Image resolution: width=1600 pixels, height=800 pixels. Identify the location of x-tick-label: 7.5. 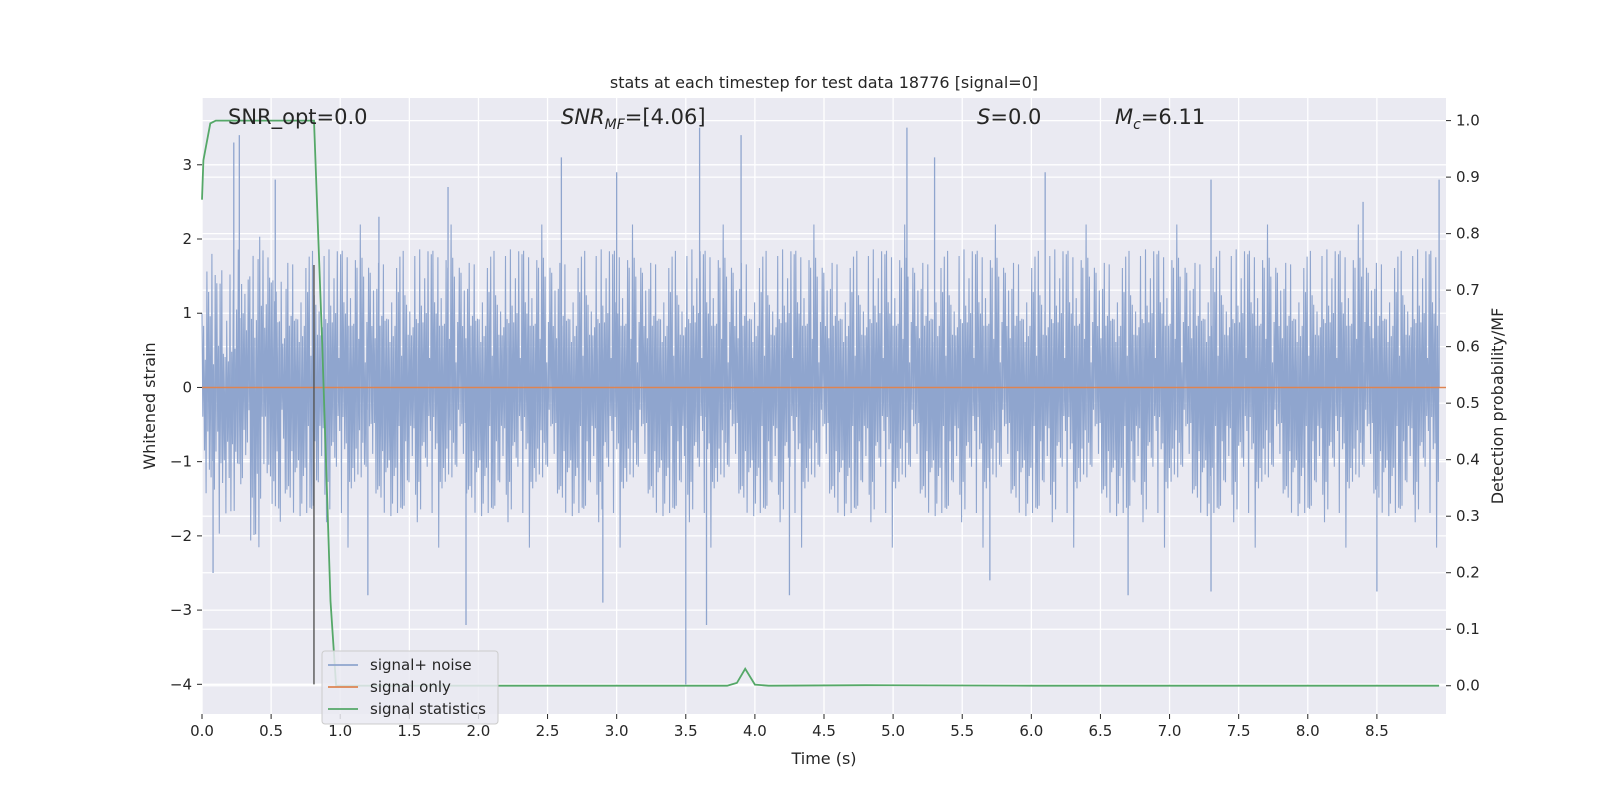
(1239, 731).